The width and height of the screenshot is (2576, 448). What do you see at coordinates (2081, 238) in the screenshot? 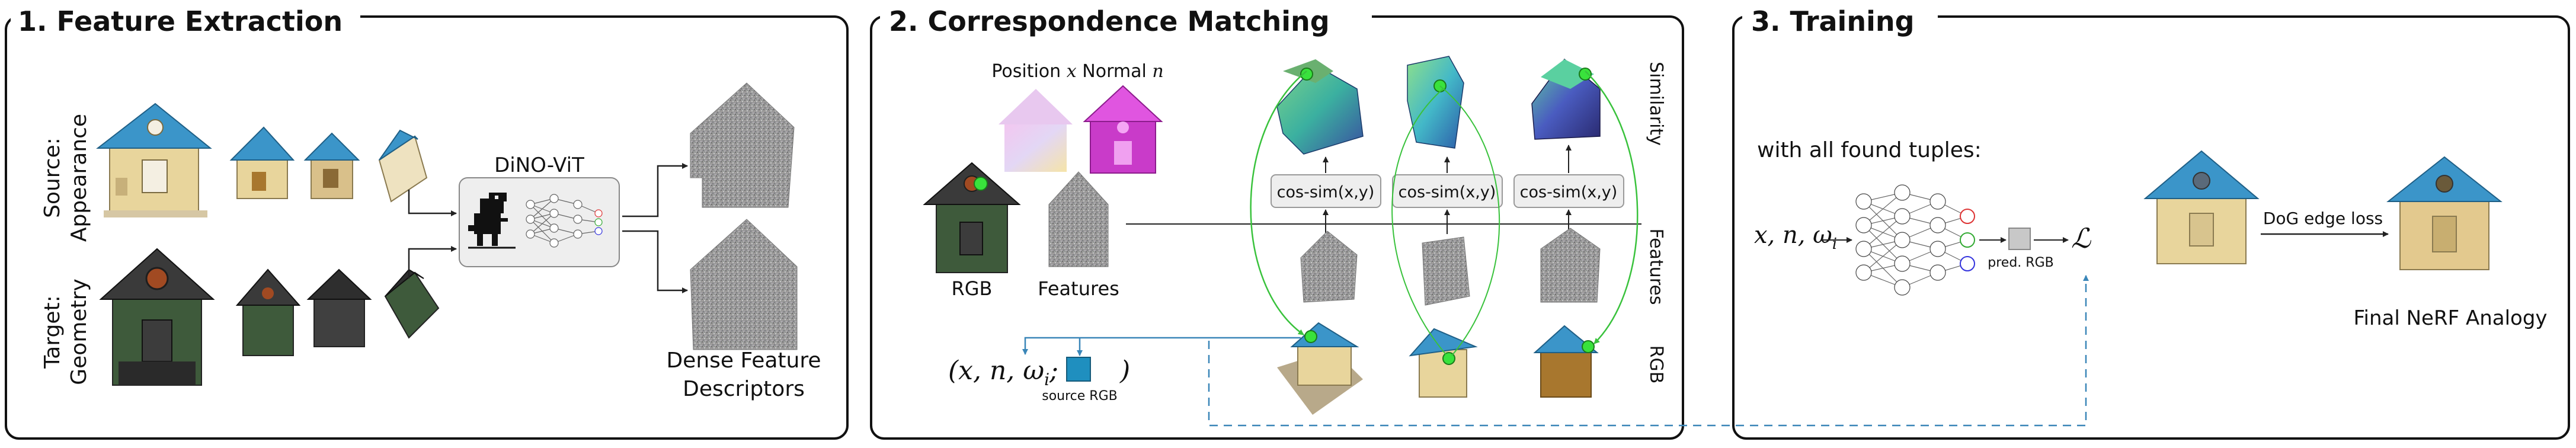
I see `loss-symbol: ℒ` at bounding box center [2081, 238].